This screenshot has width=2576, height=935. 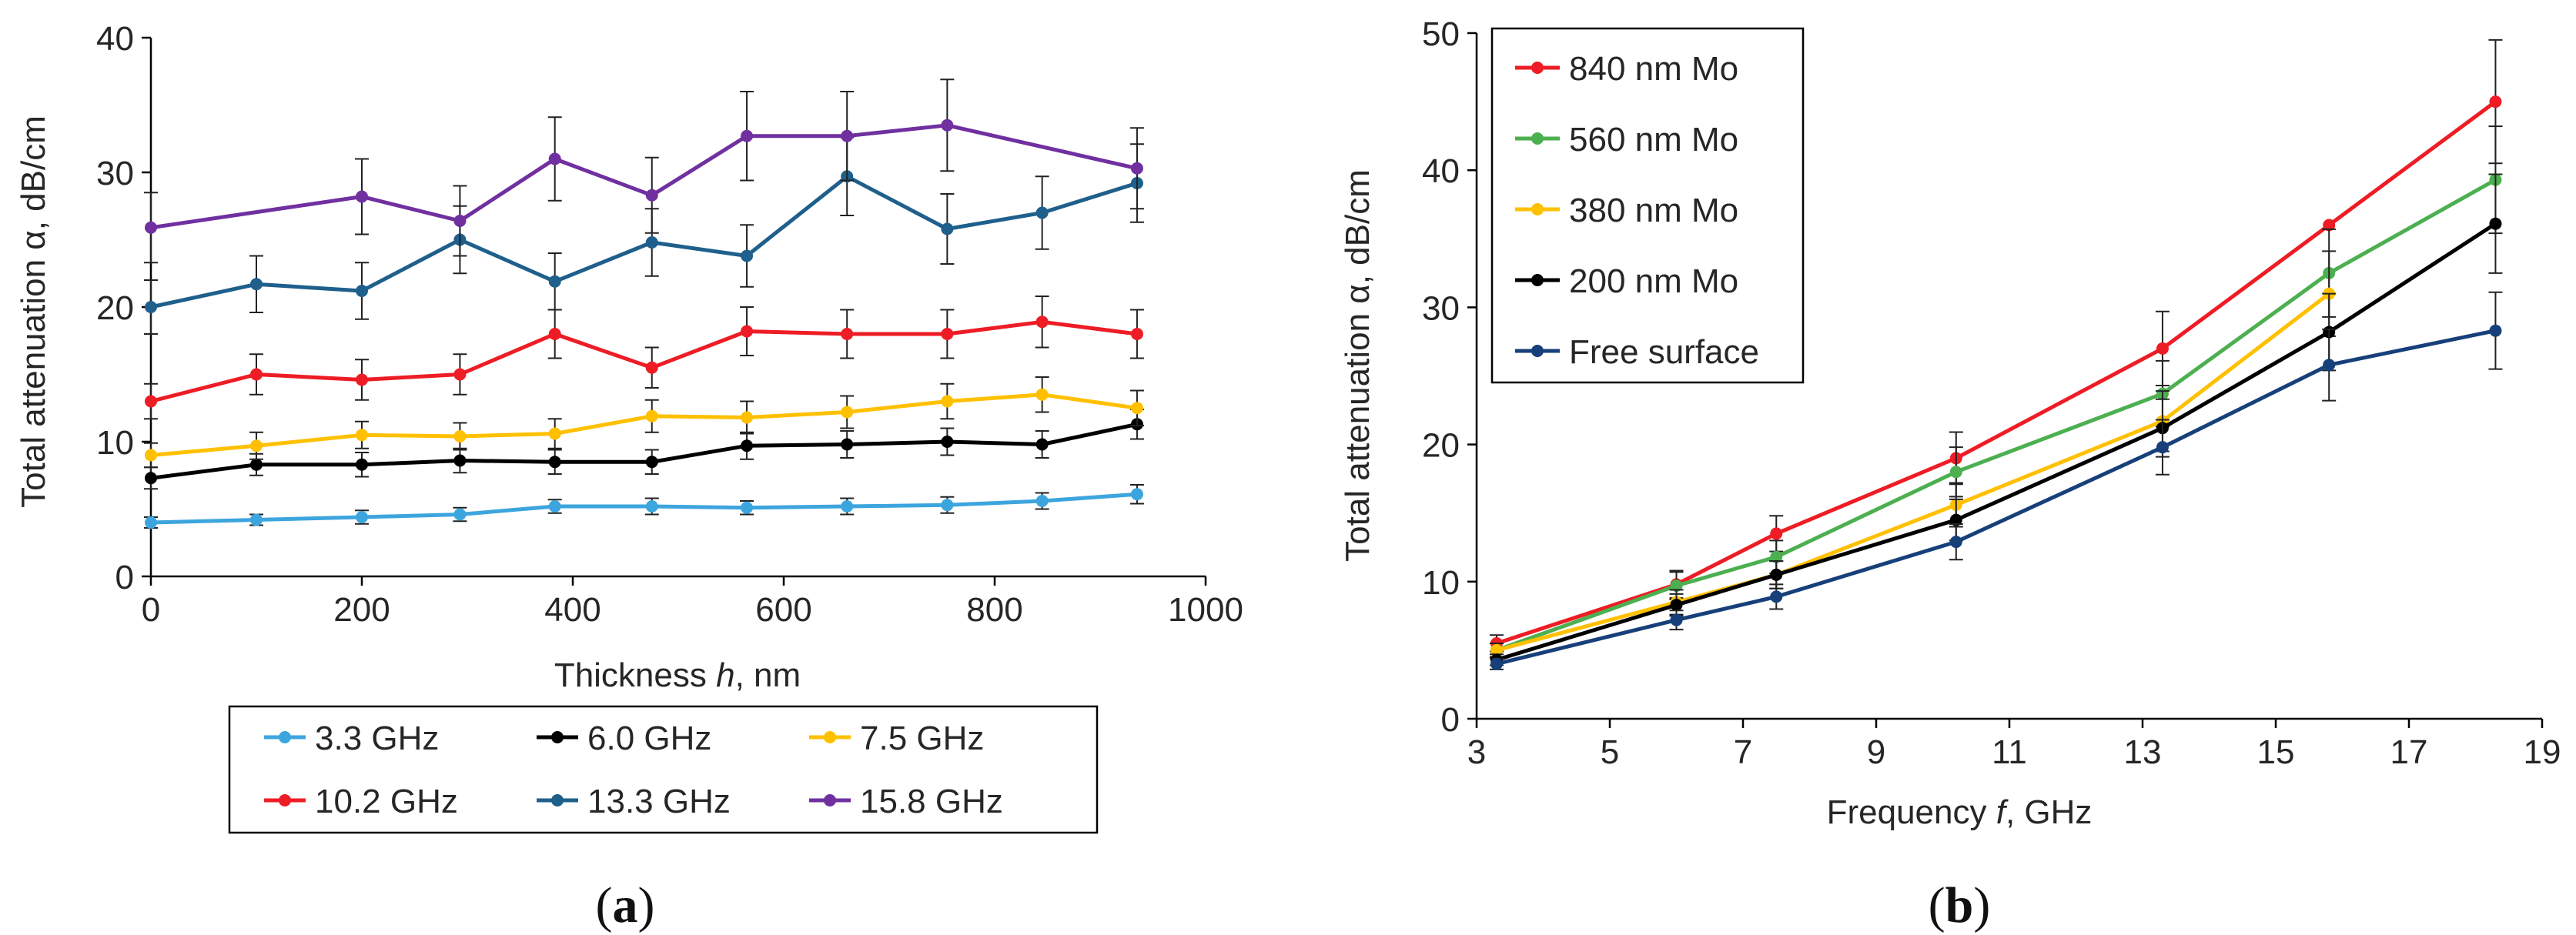 What do you see at coordinates (1876, 752) in the screenshot?
I see `x-tick-label: 9` at bounding box center [1876, 752].